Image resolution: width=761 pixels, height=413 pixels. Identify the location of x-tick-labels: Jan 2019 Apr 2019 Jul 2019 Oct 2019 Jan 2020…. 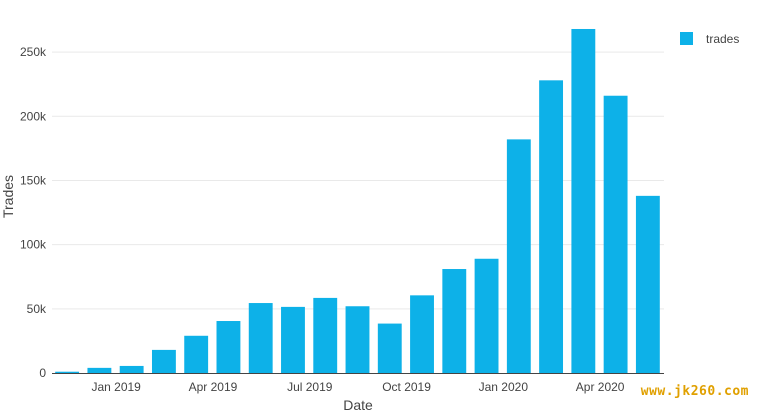
(357, 387).